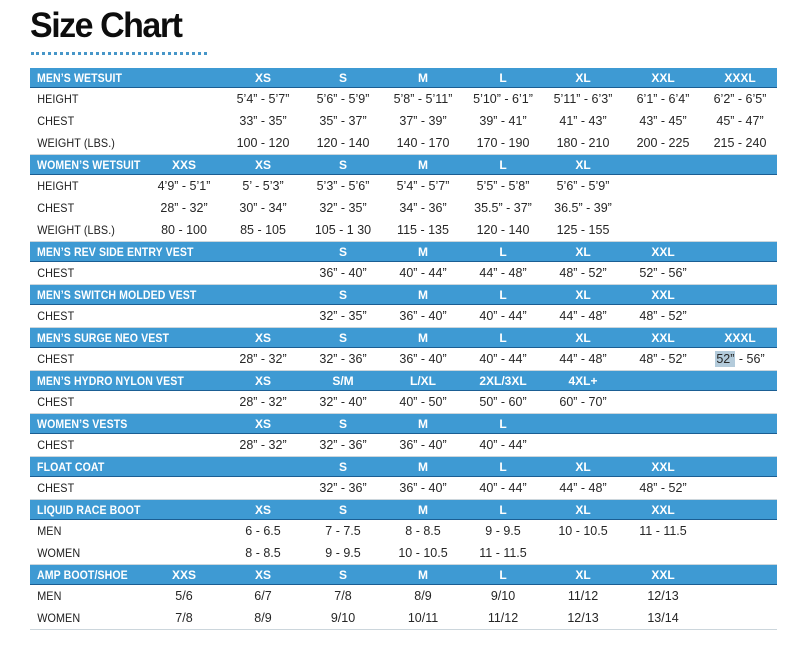  Describe the element at coordinates (503, 99) in the screenshot. I see `table-cell: 5’10” - 6’1”` at that location.